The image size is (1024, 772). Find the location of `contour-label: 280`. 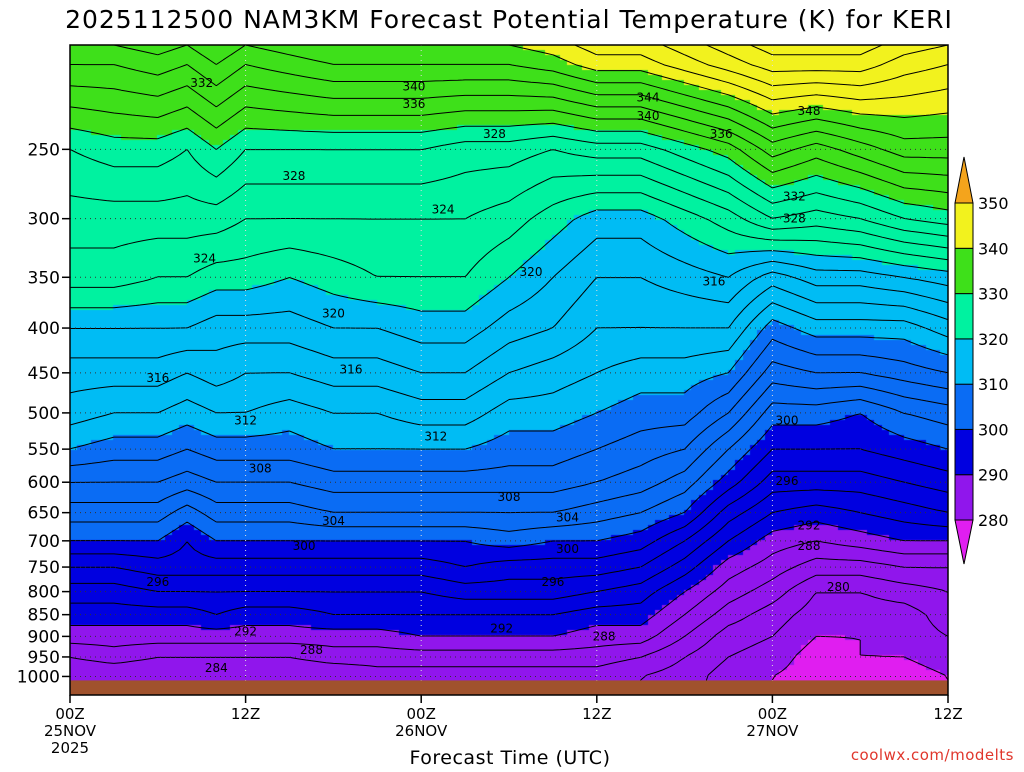

contour-label: 280 is located at coordinates (838, 587).